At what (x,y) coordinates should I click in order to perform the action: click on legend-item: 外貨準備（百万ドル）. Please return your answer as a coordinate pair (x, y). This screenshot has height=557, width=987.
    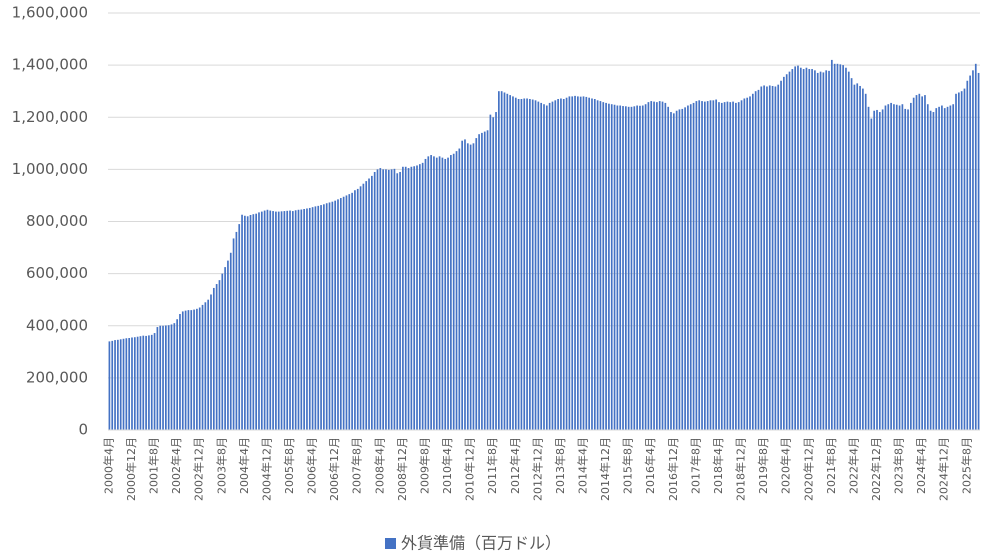
    Looking at the image, I should click on (473, 543).